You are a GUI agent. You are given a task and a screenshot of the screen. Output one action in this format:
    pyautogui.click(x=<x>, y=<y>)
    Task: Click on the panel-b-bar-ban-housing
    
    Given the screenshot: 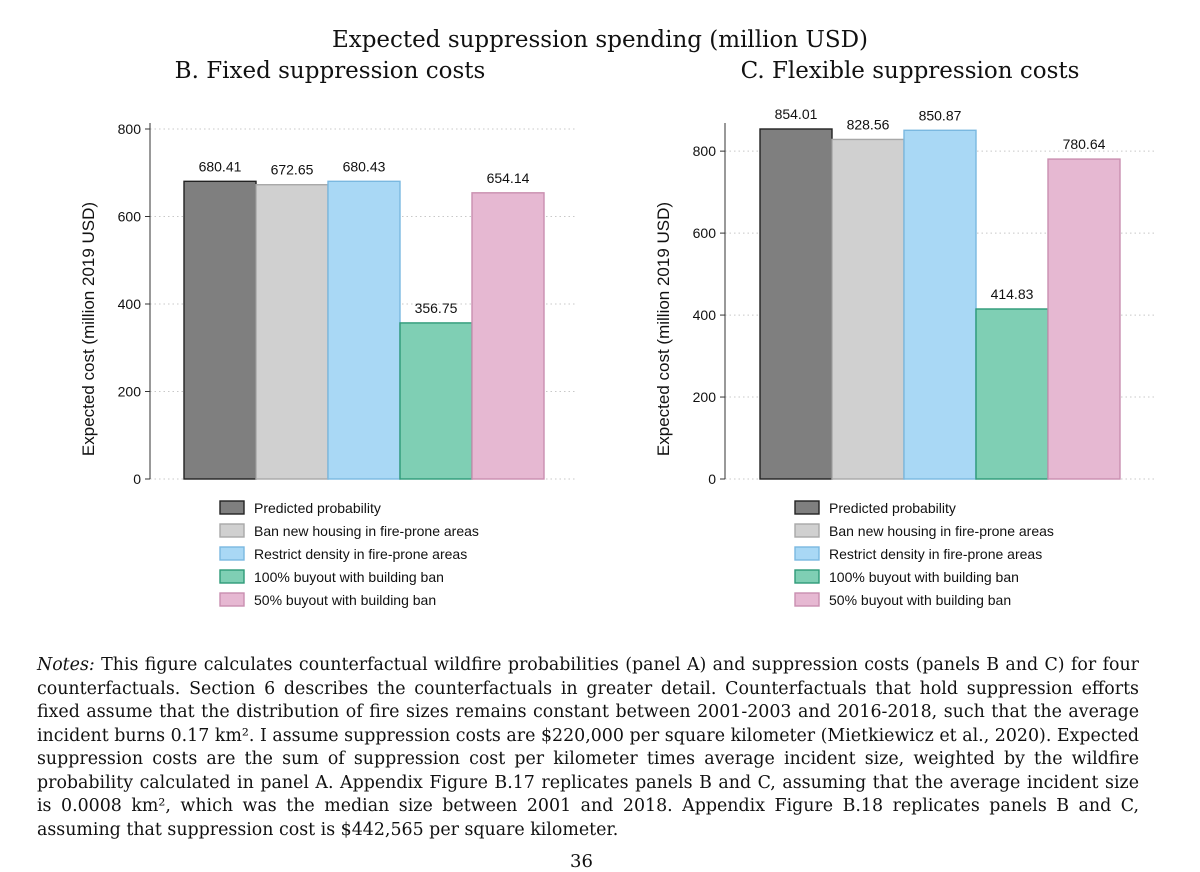 What is the action you would take?
    pyautogui.click(x=292, y=332)
    